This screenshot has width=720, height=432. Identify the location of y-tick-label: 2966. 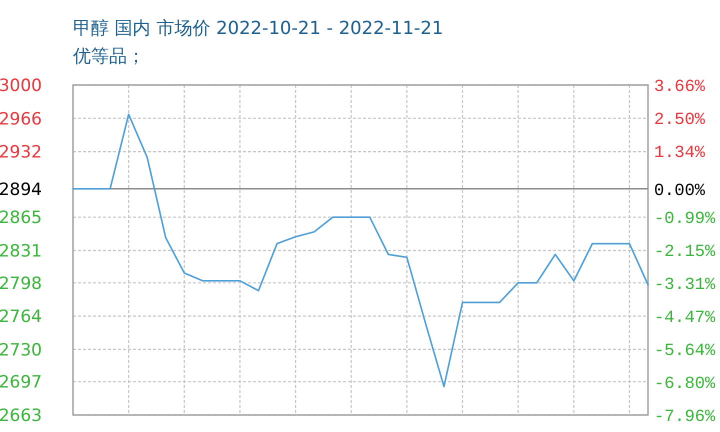
(21, 119).